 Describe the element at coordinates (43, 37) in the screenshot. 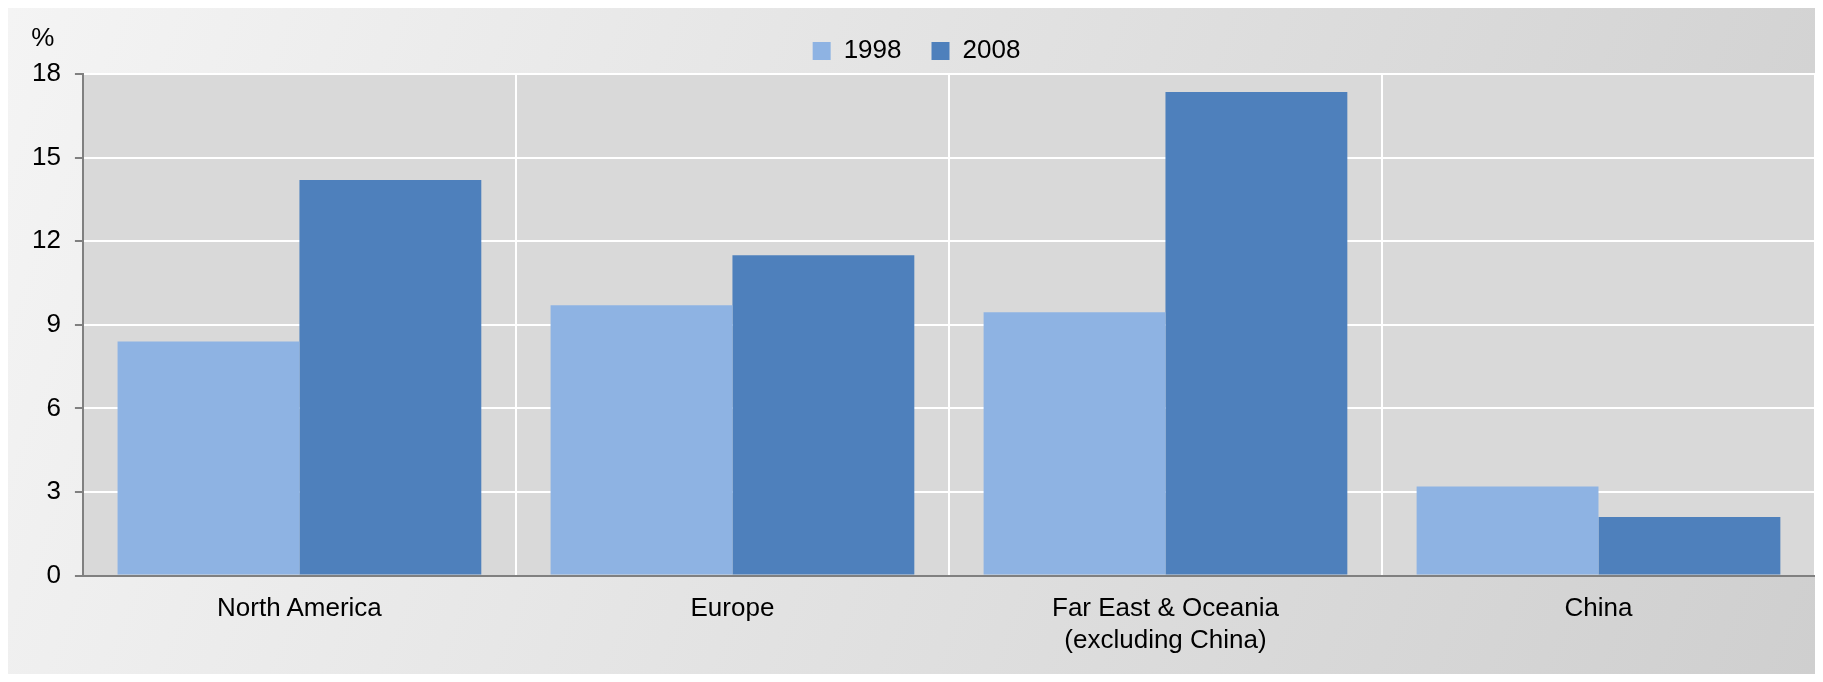

I see `y-axis-title: %` at that location.